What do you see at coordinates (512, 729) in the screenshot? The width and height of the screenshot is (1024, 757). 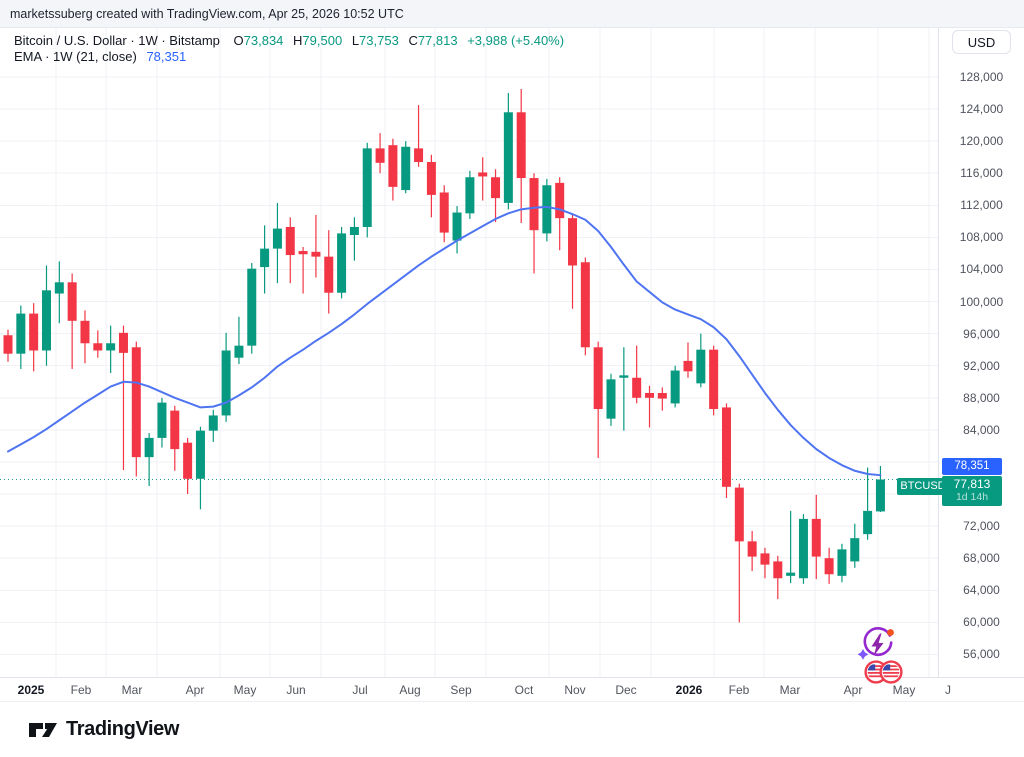 I see `footer-bar: TradingView` at bounding box center [512, 729].